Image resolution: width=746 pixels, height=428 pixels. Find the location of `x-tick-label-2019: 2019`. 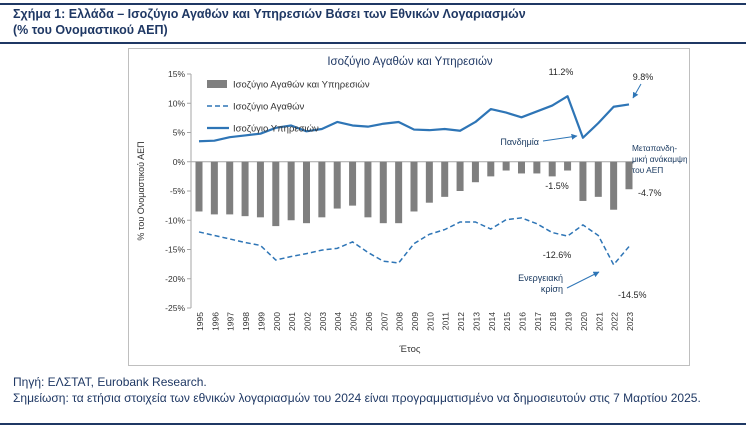

x-tick-label-2019: 2019 is located at coordinates (569, 321).